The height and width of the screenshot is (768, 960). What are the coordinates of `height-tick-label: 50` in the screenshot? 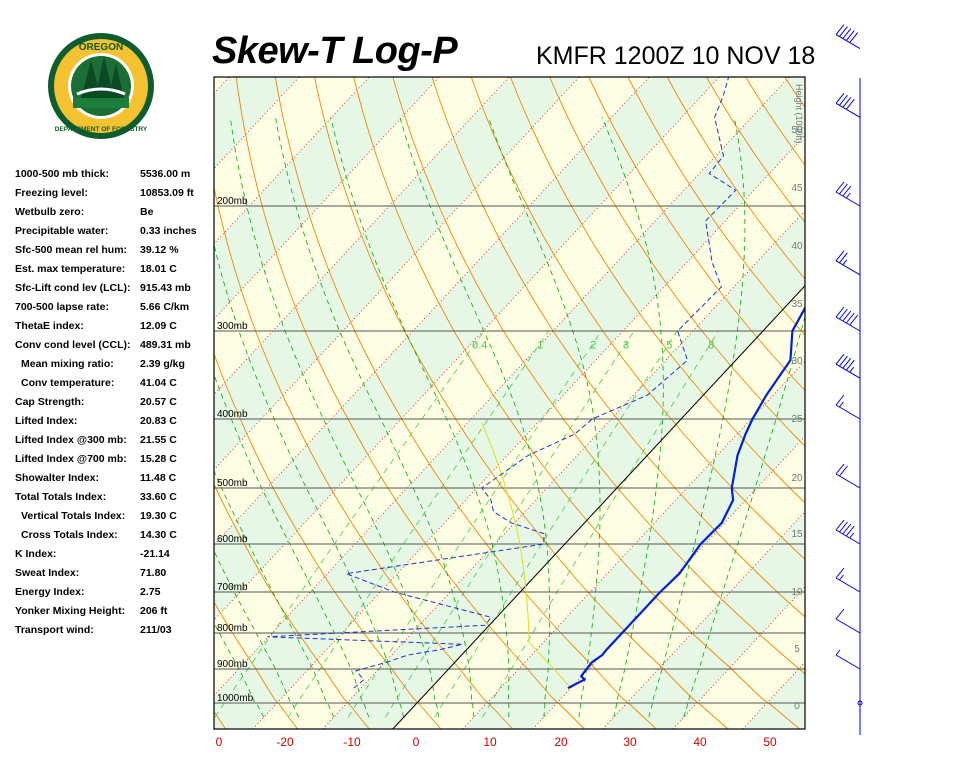 It's located at (797, 130).